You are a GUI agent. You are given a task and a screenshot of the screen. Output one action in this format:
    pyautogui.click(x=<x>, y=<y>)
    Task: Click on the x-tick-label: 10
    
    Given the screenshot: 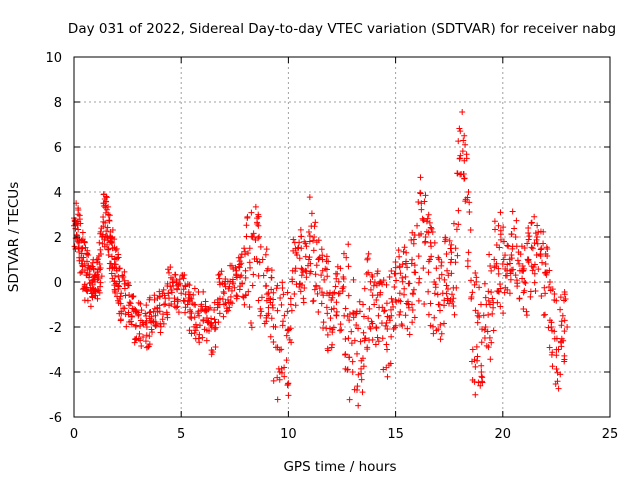 What is the action you would take?
    pyautogui.click(x=288, y=434)
    